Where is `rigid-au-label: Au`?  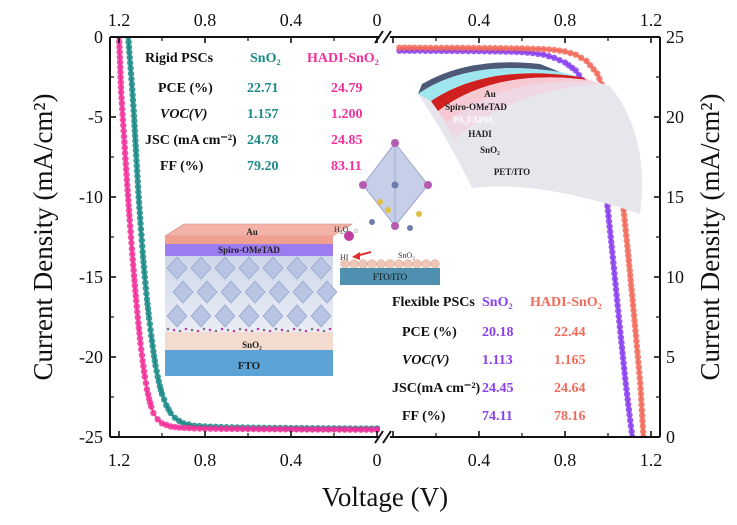 rigid-au-label: Au is located at coordinates (252, 232).